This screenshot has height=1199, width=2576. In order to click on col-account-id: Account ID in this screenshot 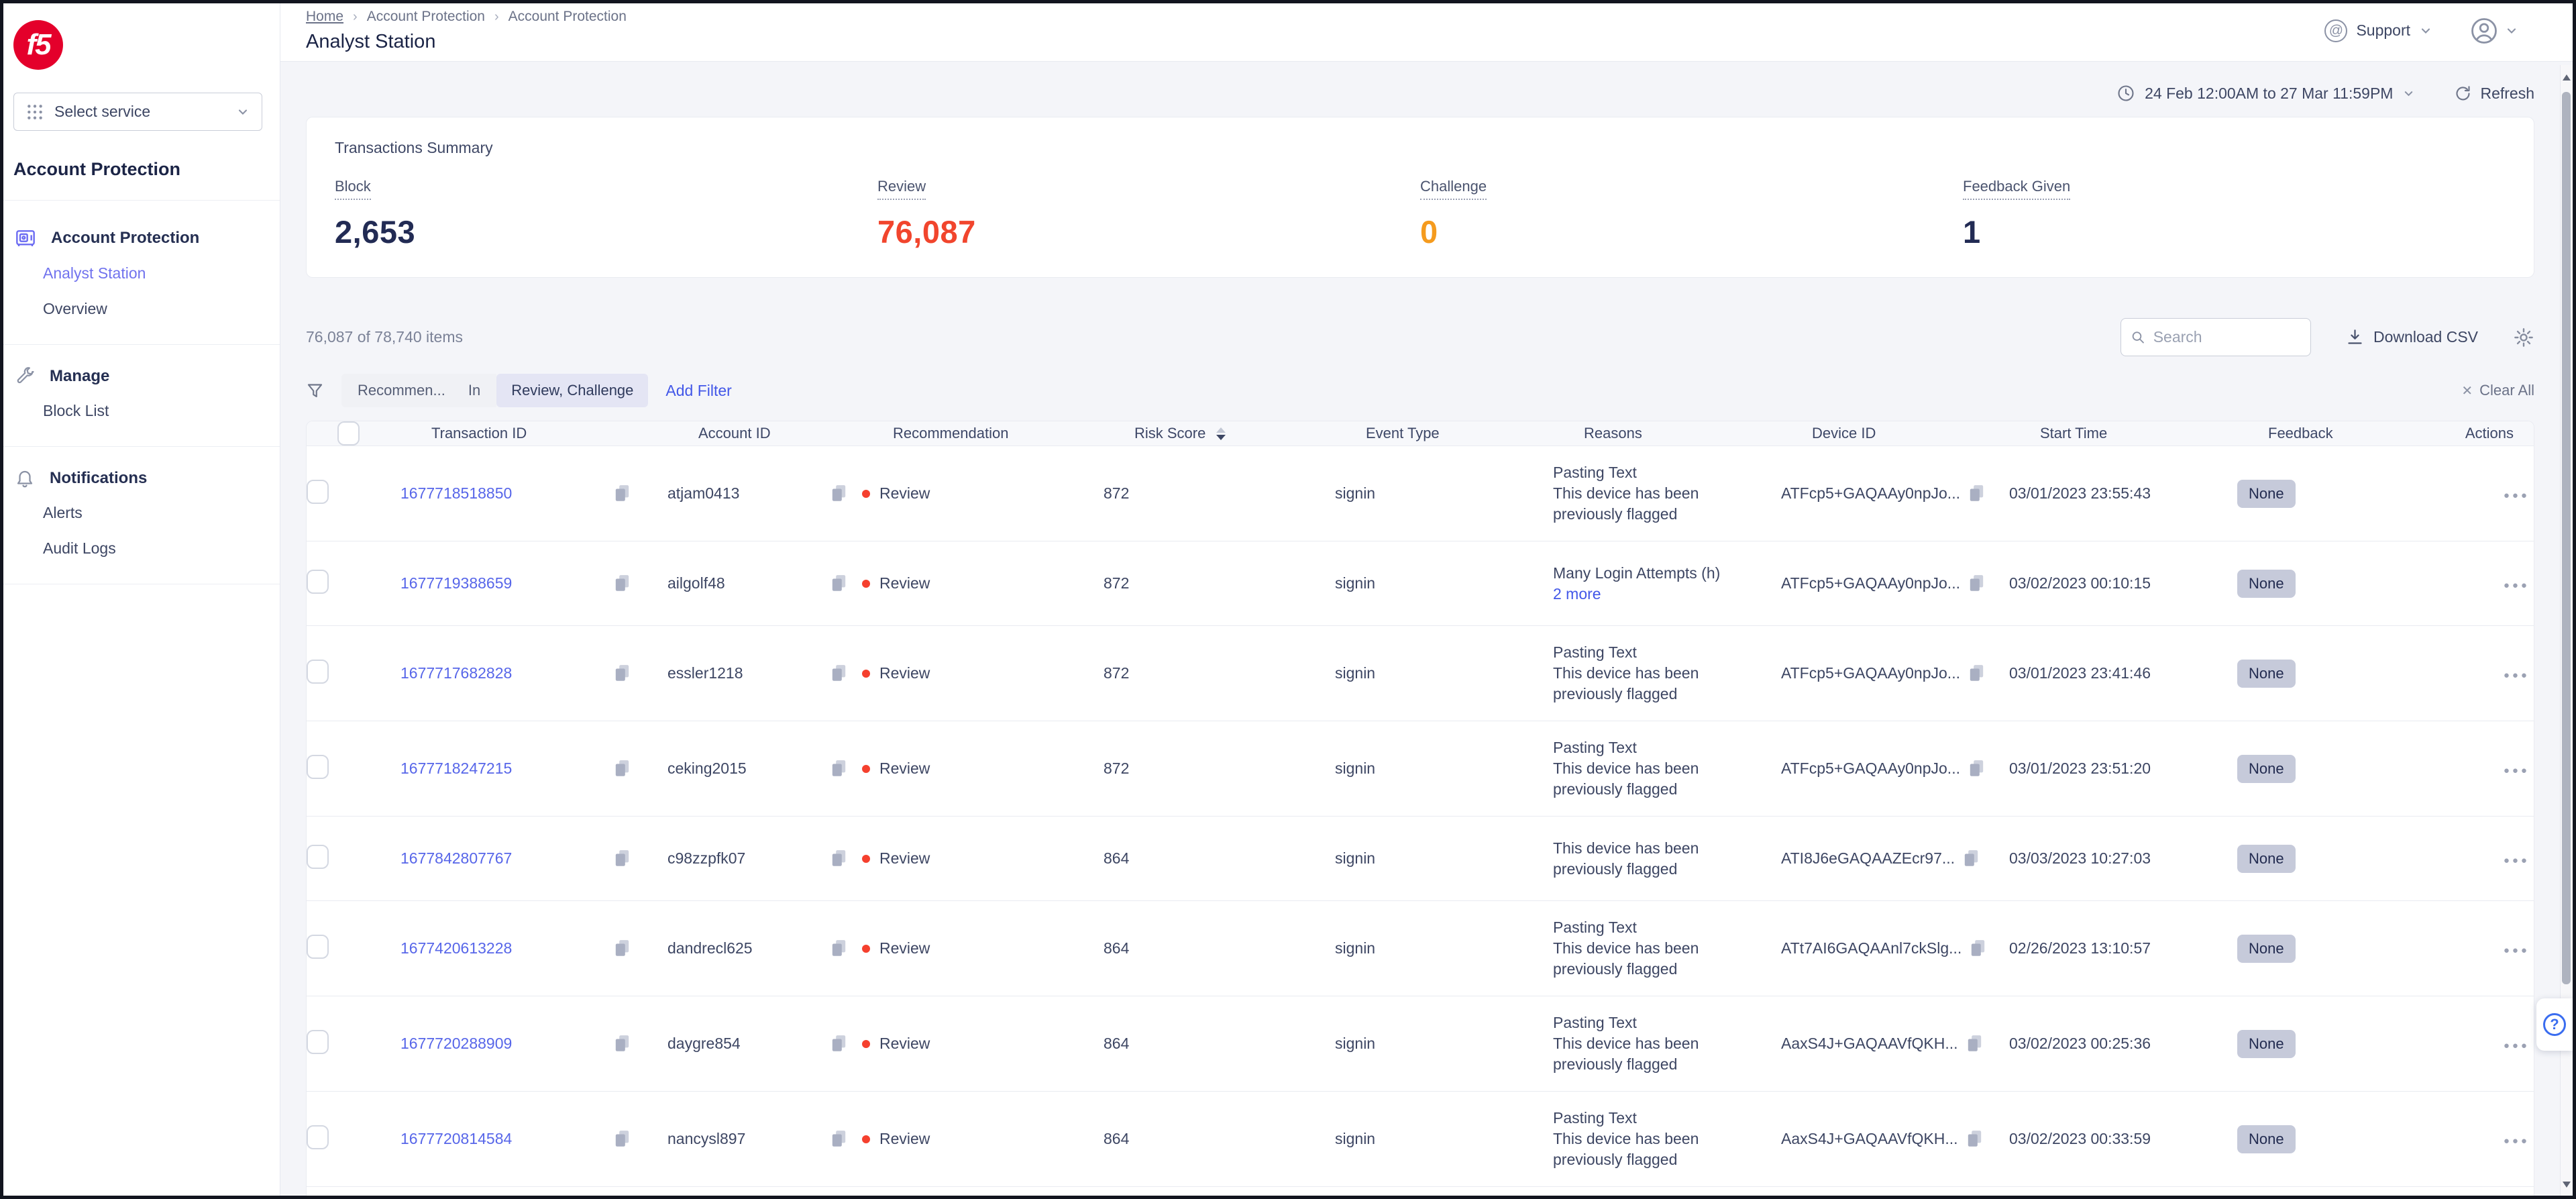, I will do `click(734, 433)`.